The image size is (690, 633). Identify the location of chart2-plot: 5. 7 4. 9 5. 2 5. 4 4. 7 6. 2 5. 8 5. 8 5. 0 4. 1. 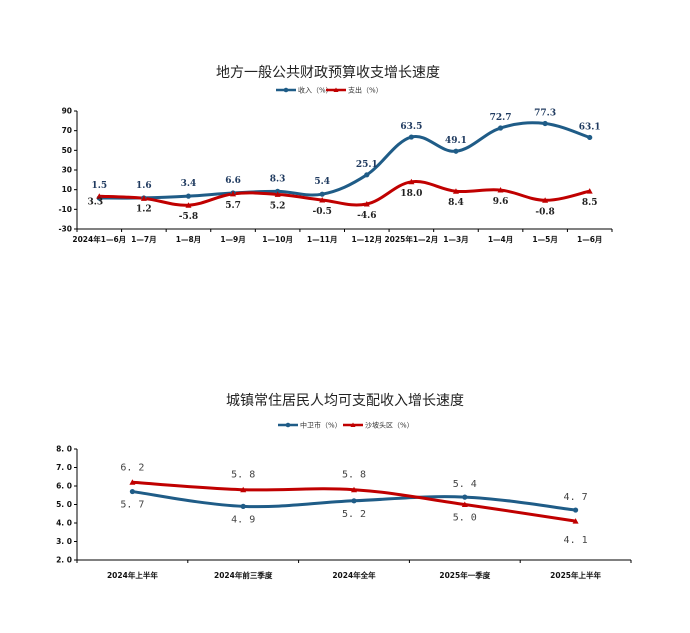
(353, 504).